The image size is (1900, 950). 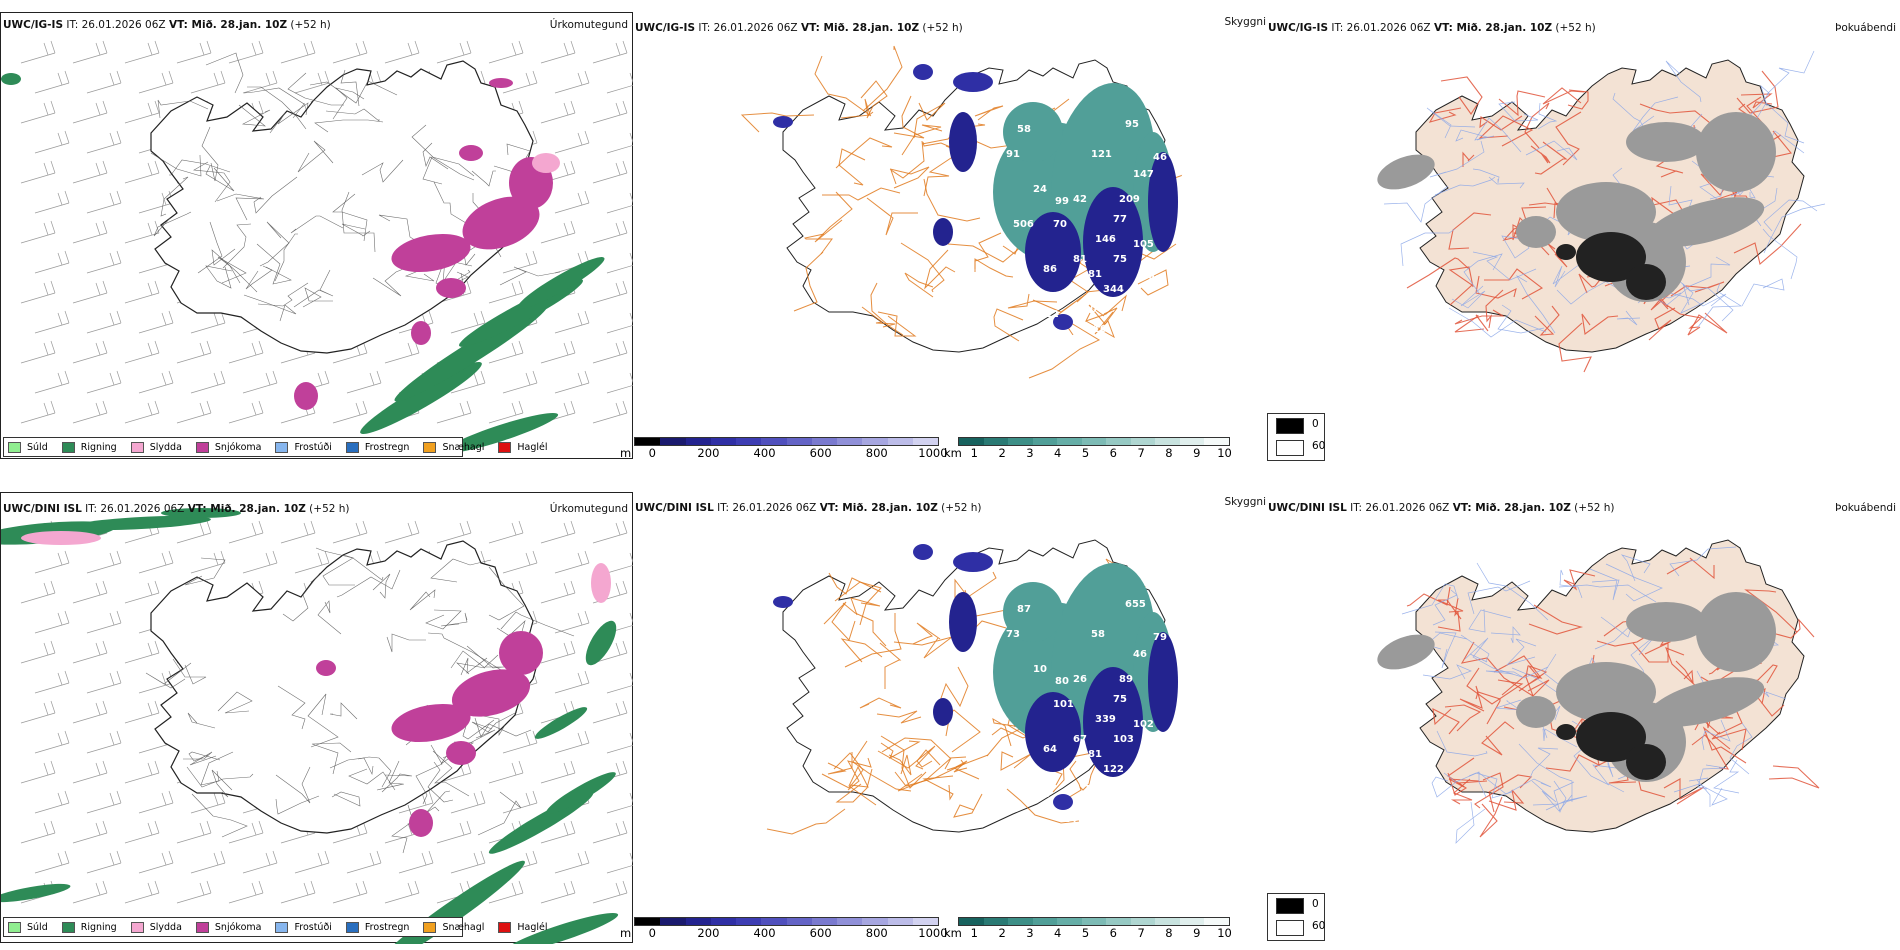 What do you see at coordinates (1598, 691) in the screenshot?
I see `fog-map-dini` at bounding box center [1598, 691].